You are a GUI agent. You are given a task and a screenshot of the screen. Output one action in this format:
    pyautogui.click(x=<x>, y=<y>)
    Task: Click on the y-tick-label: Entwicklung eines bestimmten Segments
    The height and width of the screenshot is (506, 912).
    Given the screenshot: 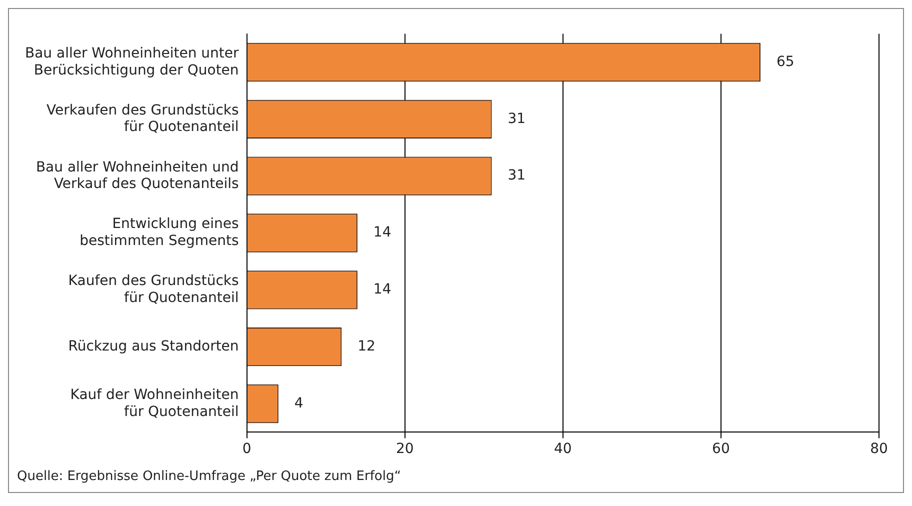 What is the action you would take?
    pyautogui.click(x=159, y=233)
    